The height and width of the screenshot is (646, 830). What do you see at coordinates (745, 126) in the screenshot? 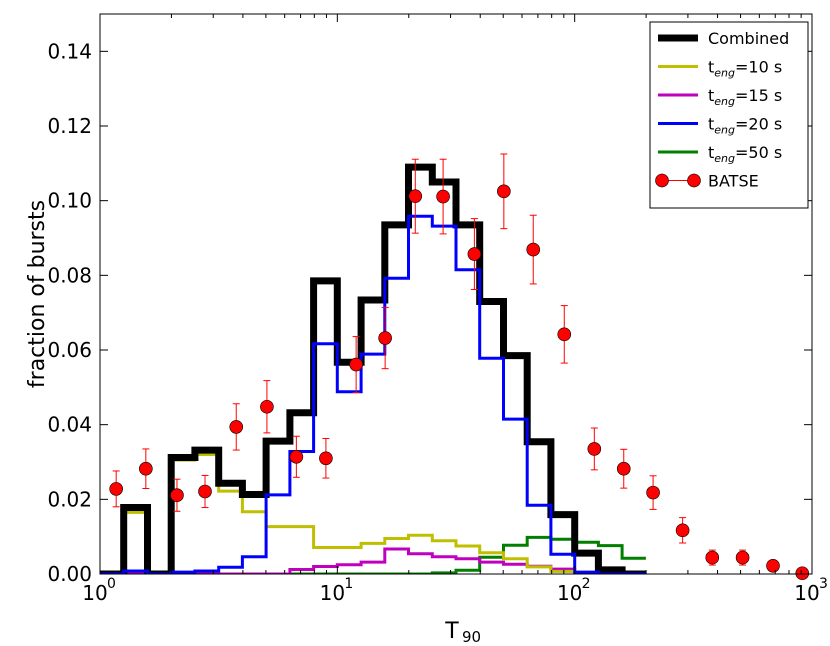
I see `legend-label-t-eng-20-s: teng=20 s` at bounding box center [745, 126].